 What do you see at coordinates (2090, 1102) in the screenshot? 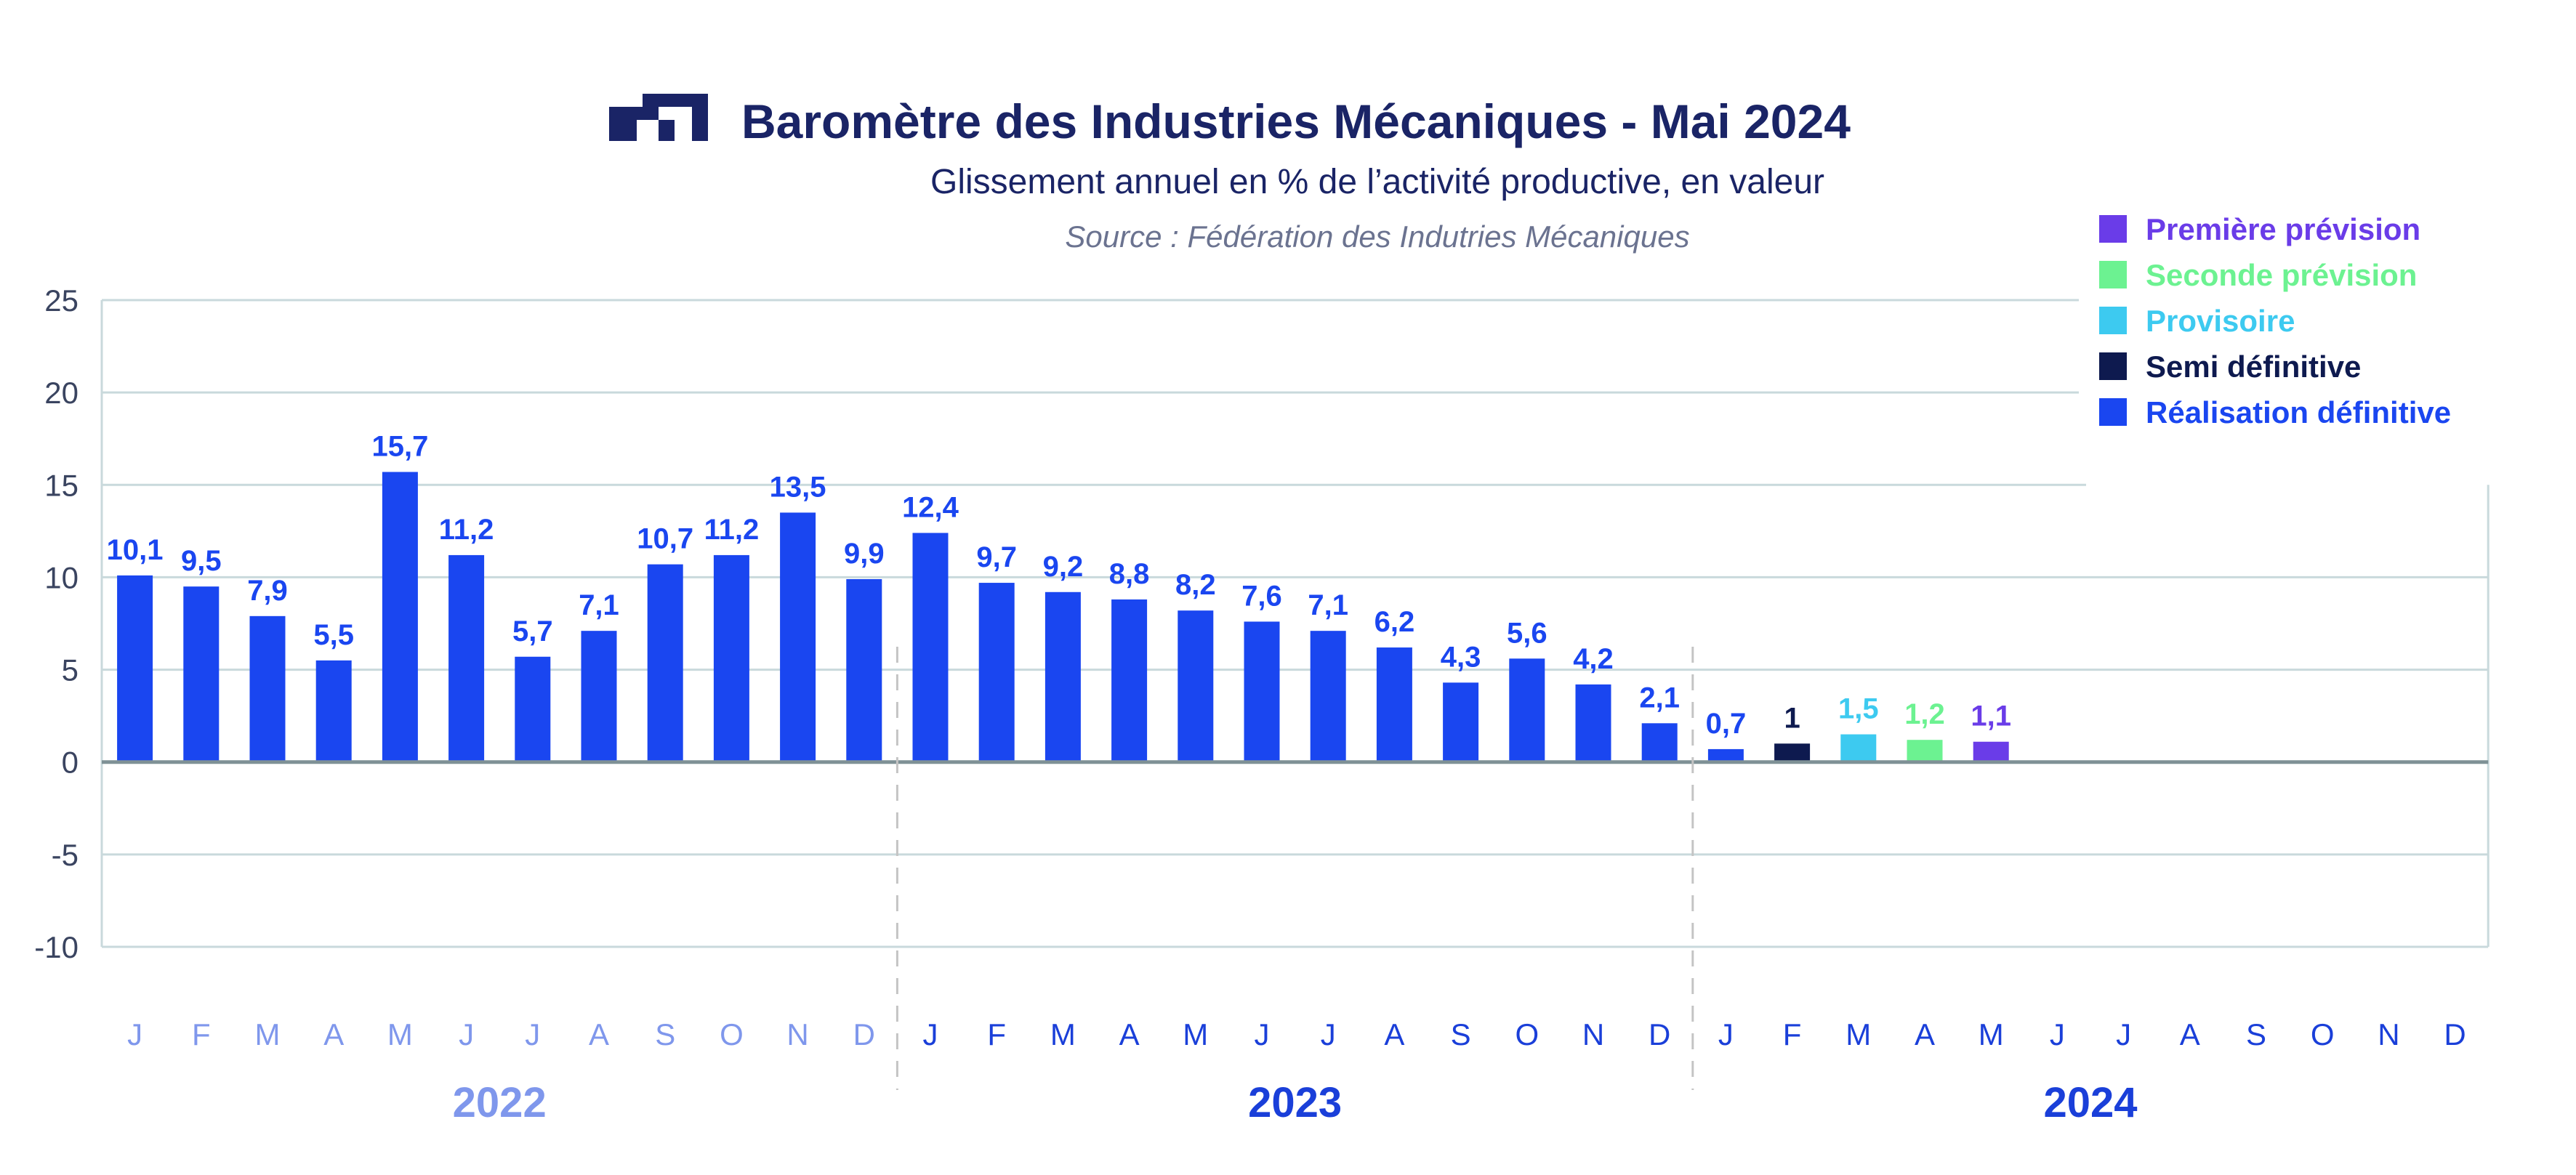
I see `year-label: 2024` at bounding box center [2090, 1102].